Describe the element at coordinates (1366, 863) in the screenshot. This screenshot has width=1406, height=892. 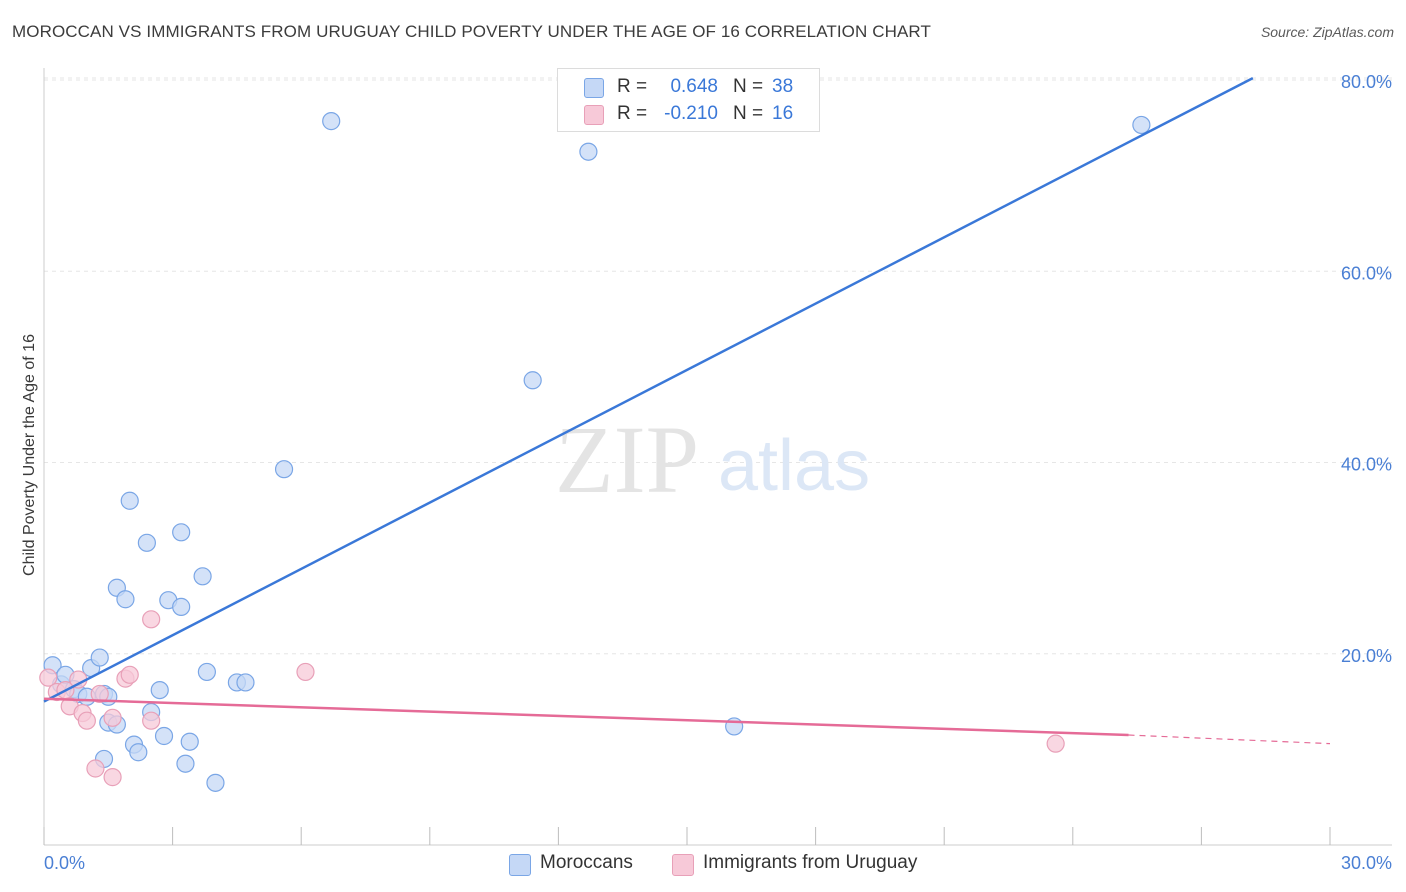
I see `x-tick-label-max: 30.0%` at that location.